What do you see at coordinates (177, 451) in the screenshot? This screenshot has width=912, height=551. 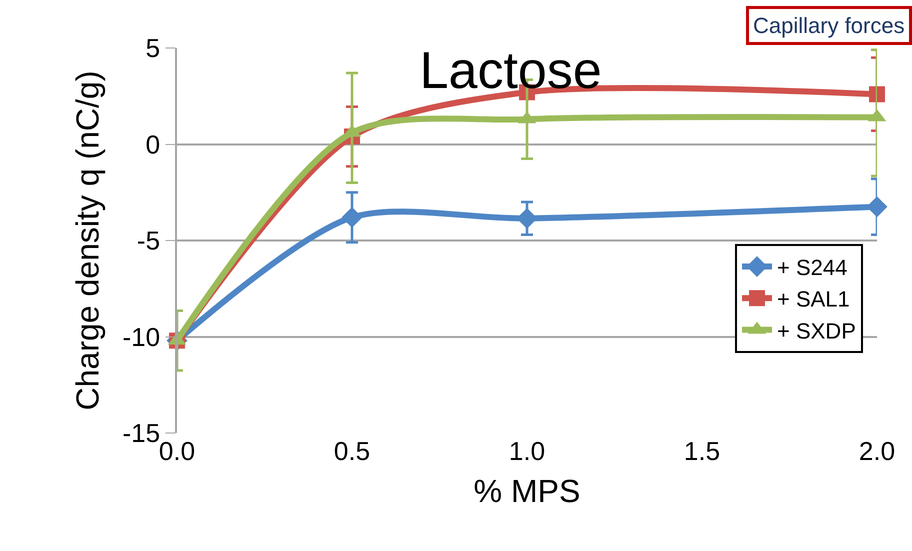 I see `x-tick-label: 0.0` at bounding box center [177, 451].